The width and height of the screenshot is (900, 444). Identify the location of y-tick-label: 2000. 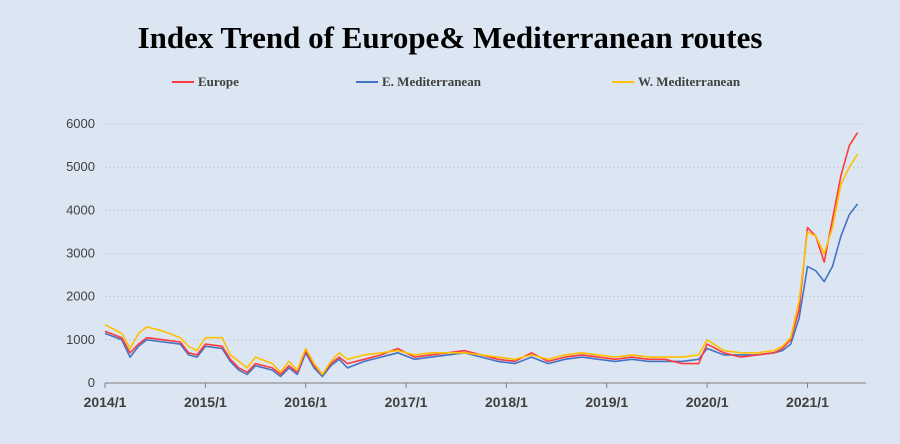
(80, 296).